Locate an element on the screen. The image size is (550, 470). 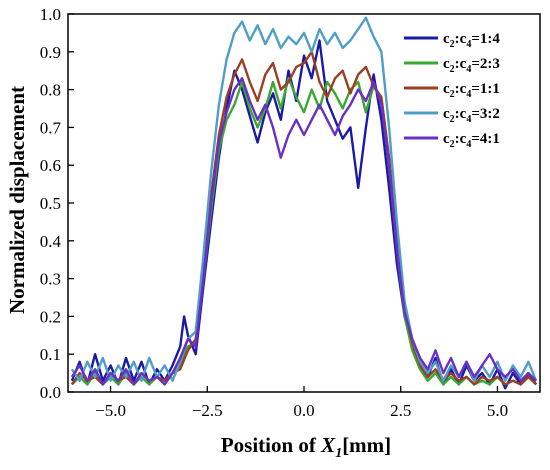
x-axis-title: Position of X1[mm] is located at coordinates (306, 447).